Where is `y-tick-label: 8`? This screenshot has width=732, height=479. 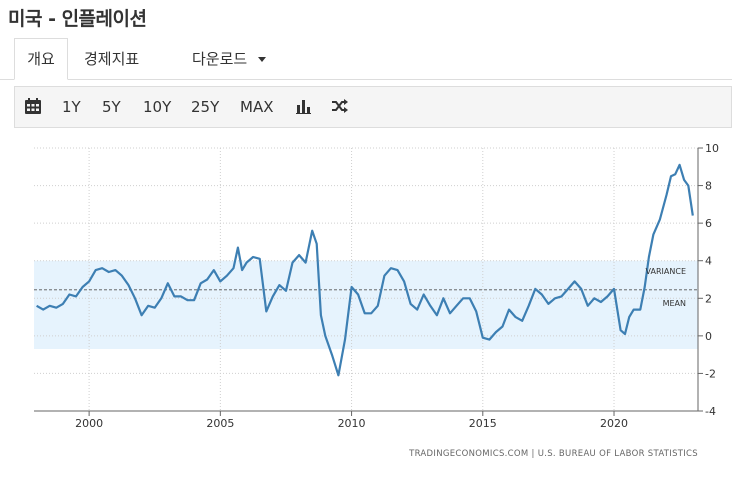 y-tick-label: 8 is located at coordinates (708, 186).